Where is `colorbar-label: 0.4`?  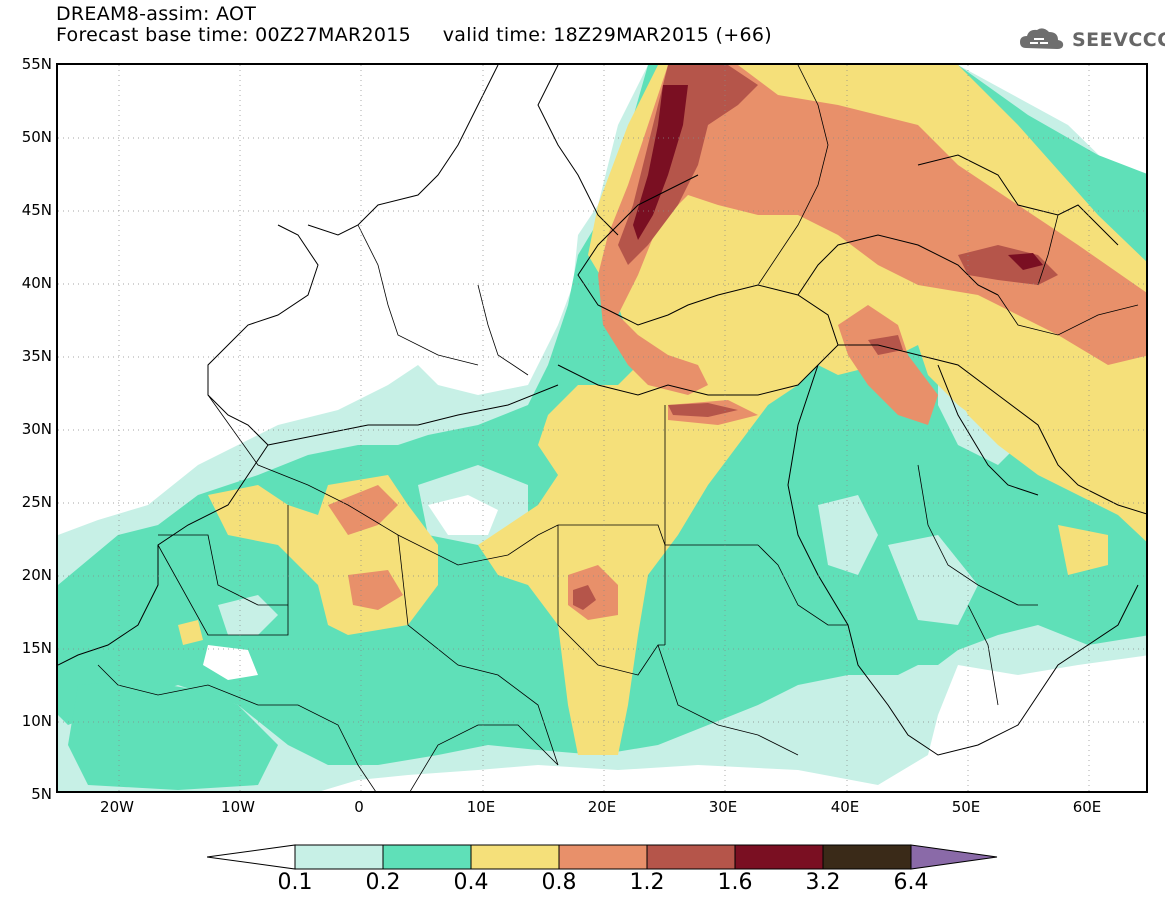 colorbar-label: 0.4 is located at coordinates (471, 882).